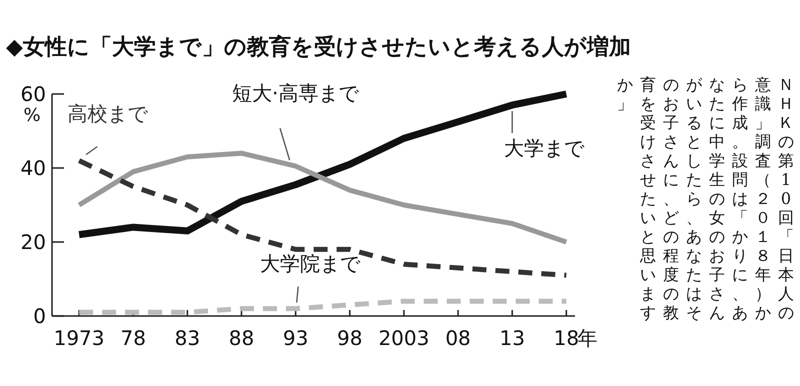 The width and height of the screenshot is (800, 386). Describe the element at coordinates (404, 338) in the screenshot. I see `x-tick-label: 2003` at that location.